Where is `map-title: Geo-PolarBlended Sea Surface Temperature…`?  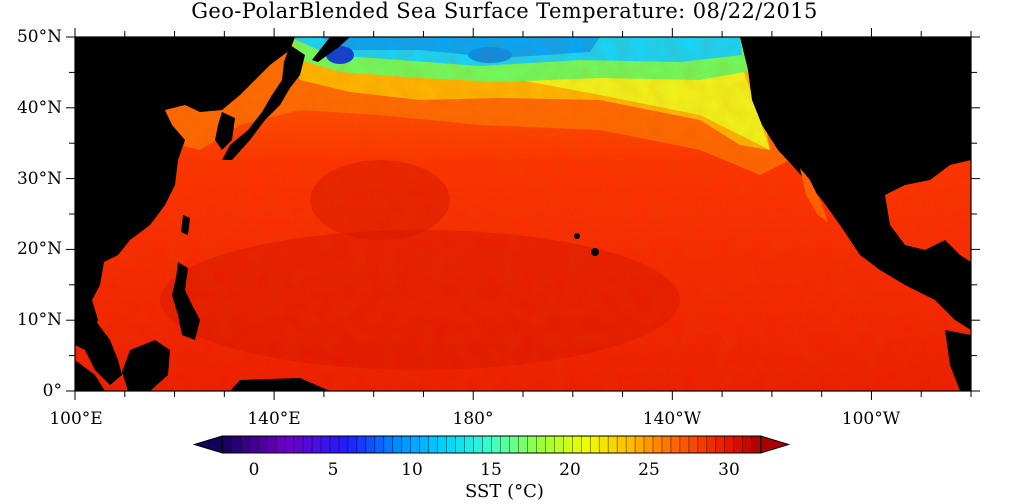
map-title: Geo-PolarBlended Sea Surface Temperature… is located at coordinates (504, 11).